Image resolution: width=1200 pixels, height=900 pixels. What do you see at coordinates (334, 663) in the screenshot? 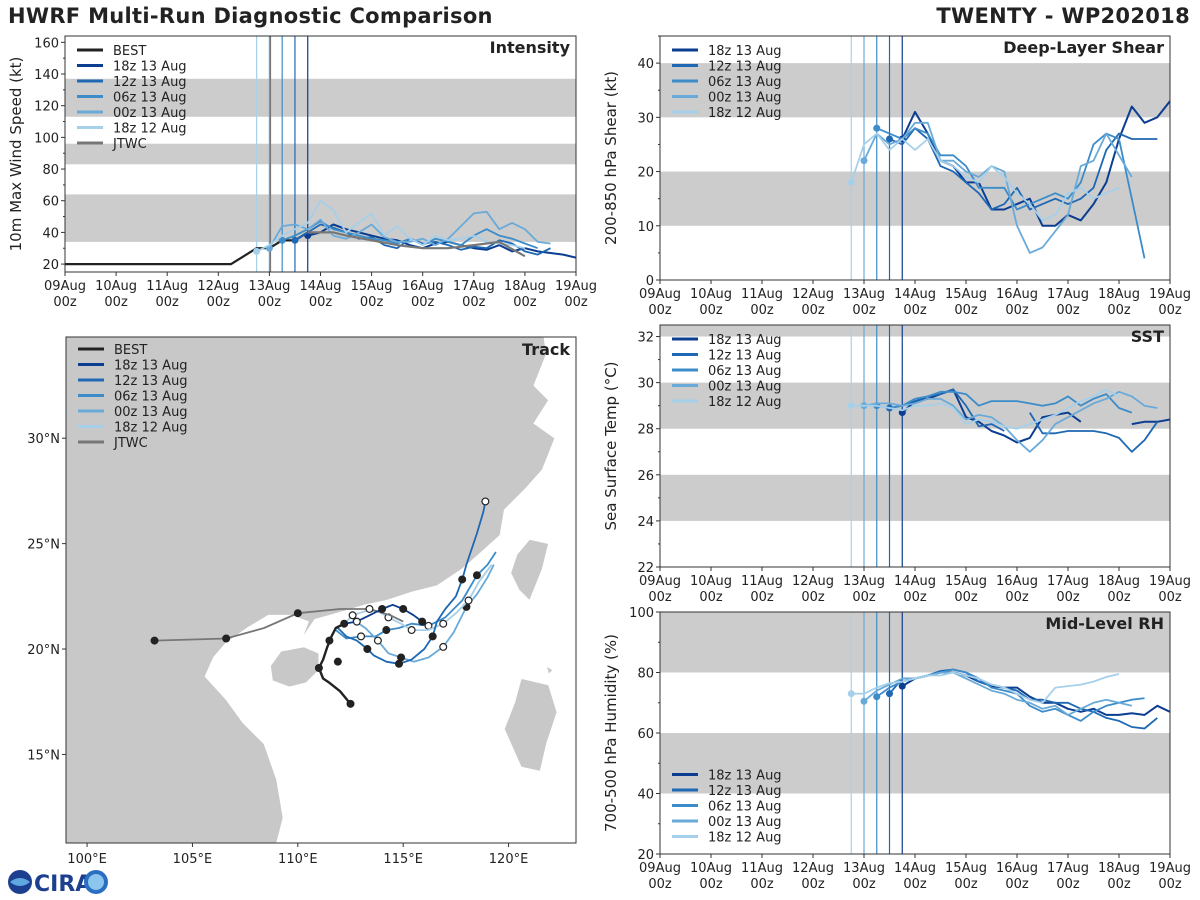
I see `track-best` at bounding box center [334, 663].